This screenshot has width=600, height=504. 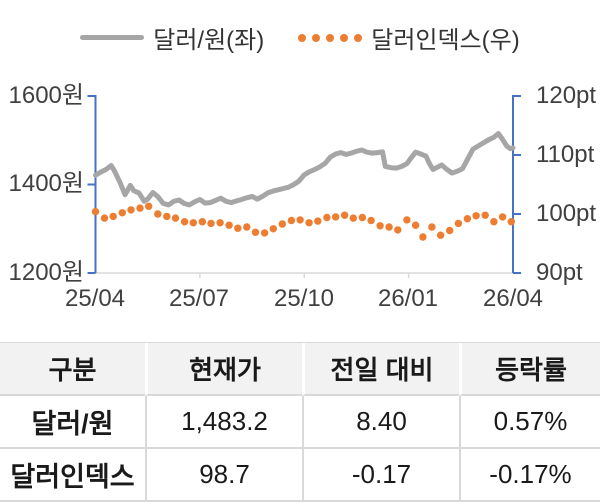 What do you see at coordinates (223, 422) in the screenshot?
I see `usdkrw-current: 1,483.2` at bounding box center [223, 422].